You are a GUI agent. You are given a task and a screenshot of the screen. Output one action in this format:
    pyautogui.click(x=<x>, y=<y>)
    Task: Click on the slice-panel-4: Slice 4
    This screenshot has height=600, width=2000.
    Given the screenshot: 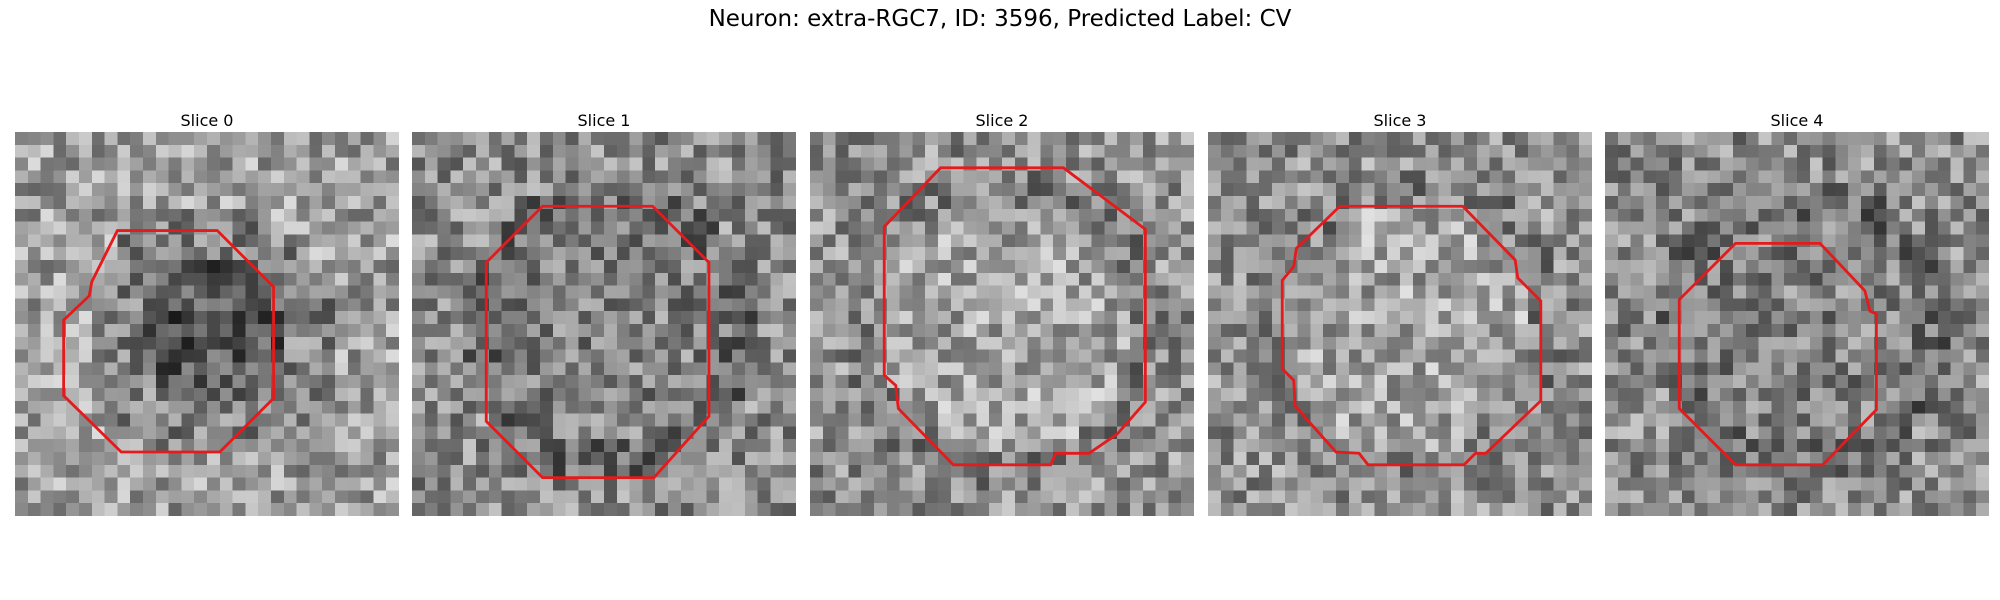 What is the action you would take?
    pyautogui.click(x=1797, y=313)
    